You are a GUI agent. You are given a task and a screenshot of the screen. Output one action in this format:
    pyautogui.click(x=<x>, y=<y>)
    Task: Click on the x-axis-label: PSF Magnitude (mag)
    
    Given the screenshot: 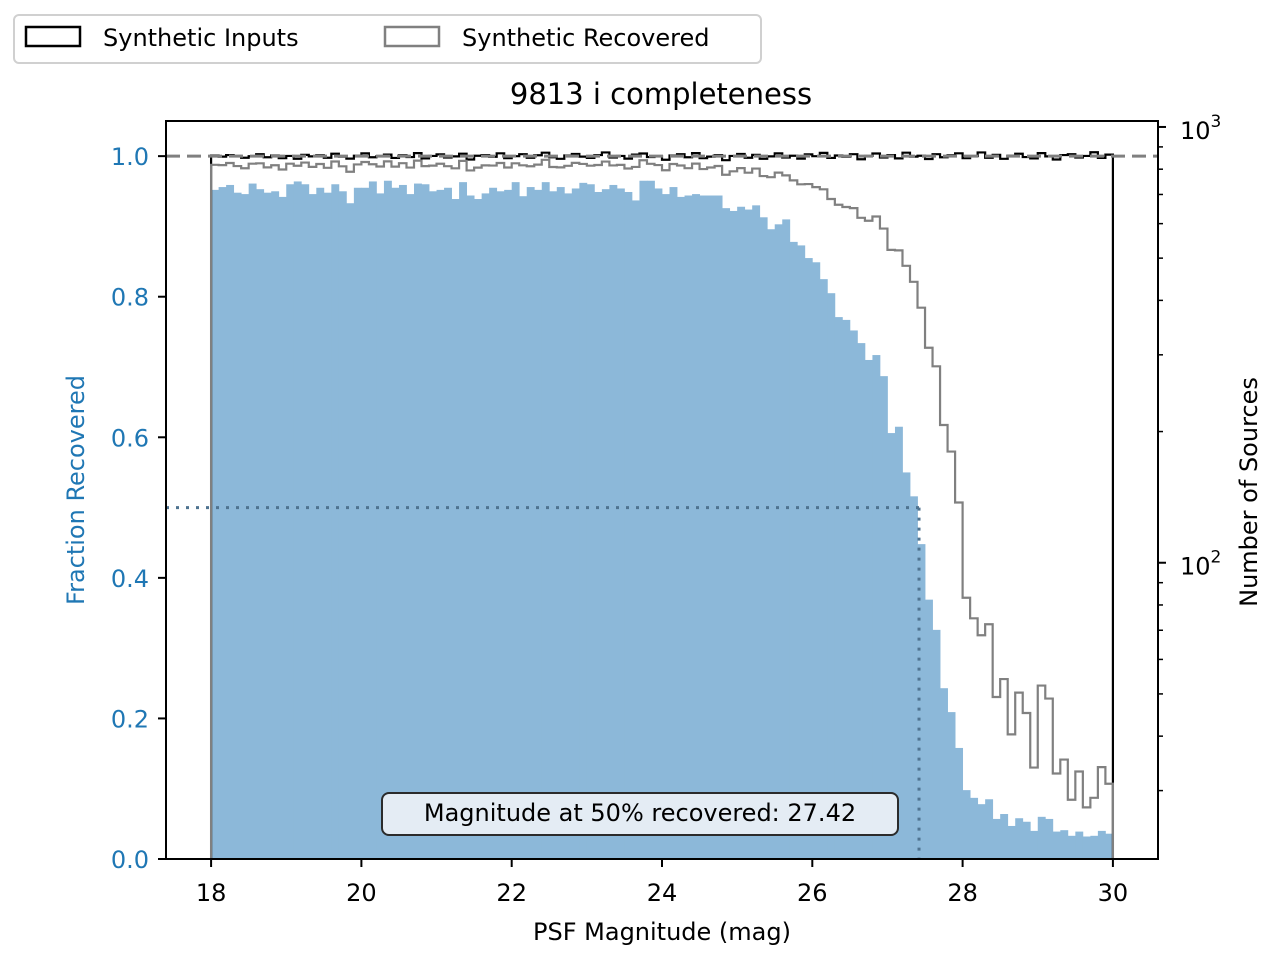 What is the action you would take?
    pyautogui.click(x=662, y=932)
    